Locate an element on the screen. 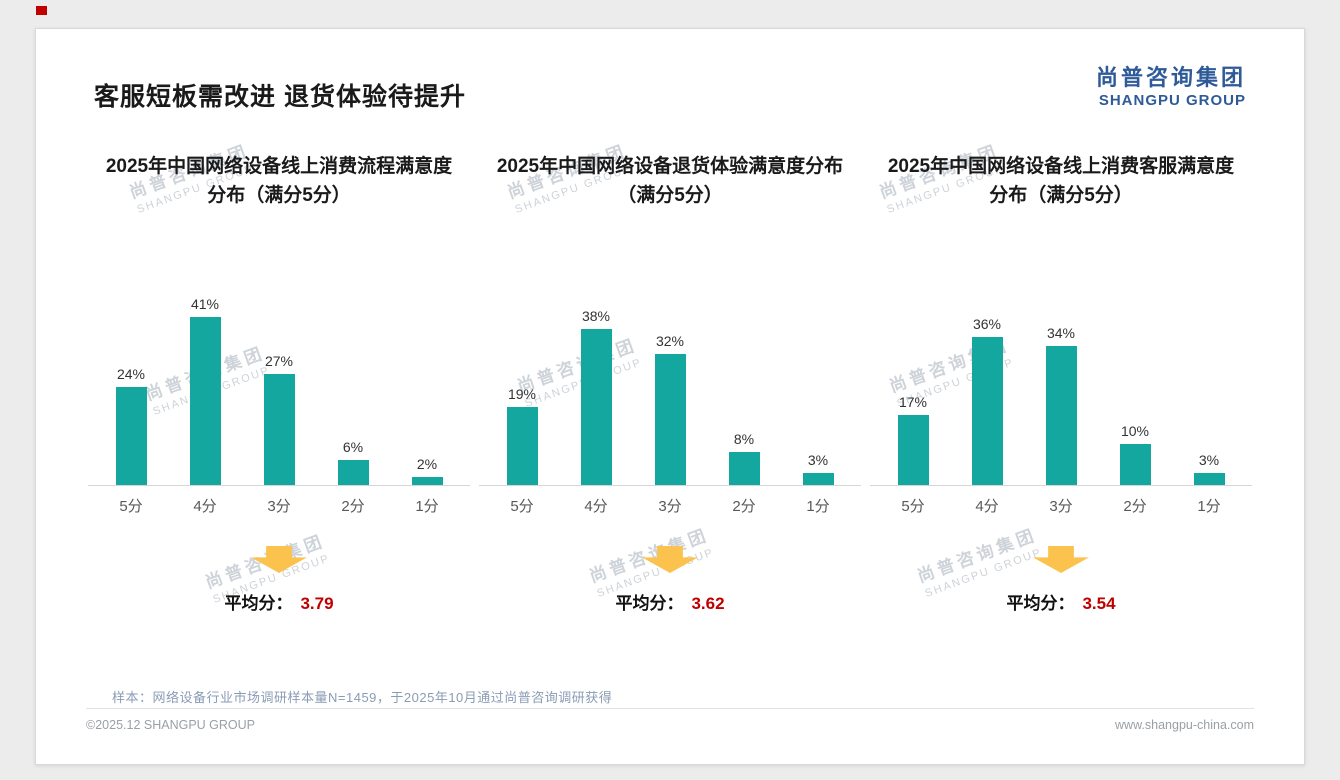 The image size is (1340, 780). bar-column: 27% is located at coordinates (279, 419).